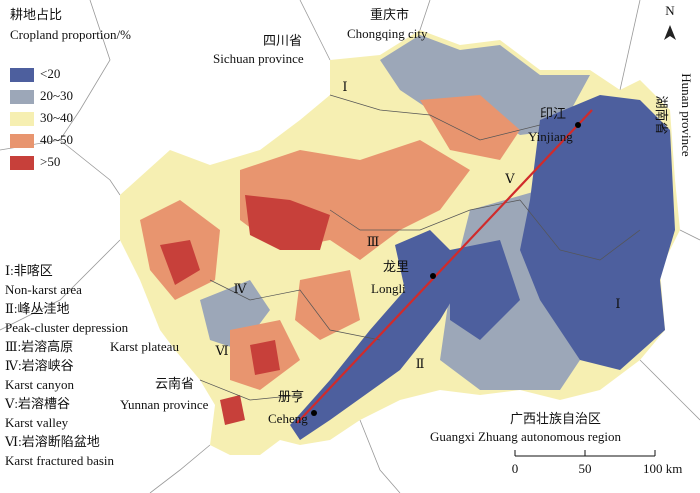  Describe the element at coordinates (670, 10) in the screenshot. I see `north-label: N` at that location.